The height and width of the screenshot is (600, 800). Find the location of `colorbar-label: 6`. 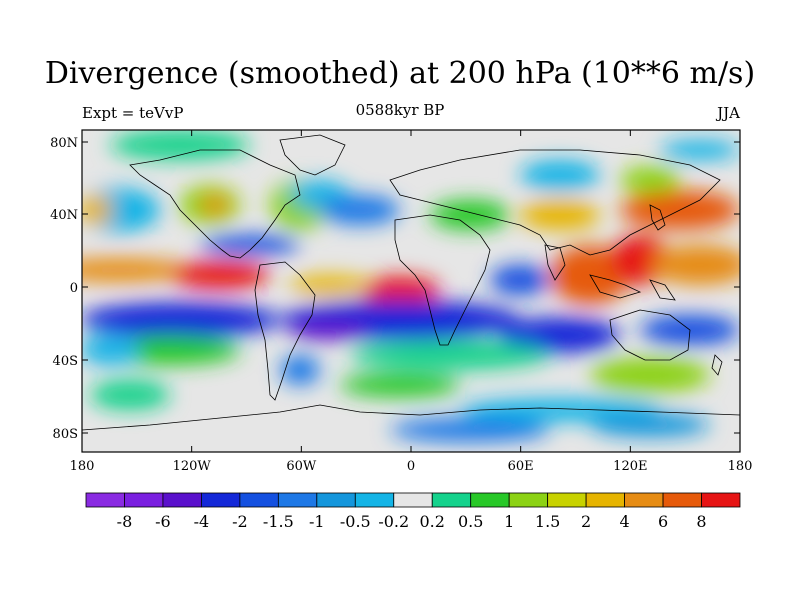

colorbar-label: 6 is located at coordinates (663, 521).